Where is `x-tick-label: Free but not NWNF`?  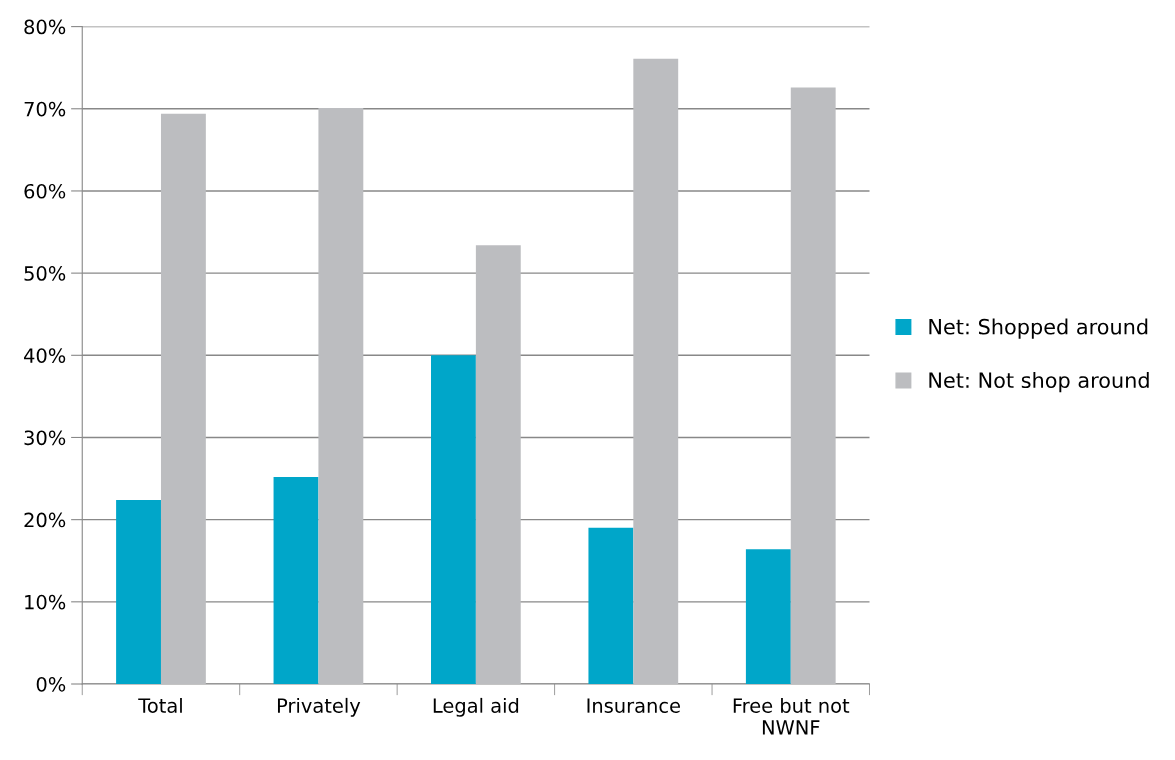
x-tick-label: Free but not NWNF is located at coordinates (791, 716).